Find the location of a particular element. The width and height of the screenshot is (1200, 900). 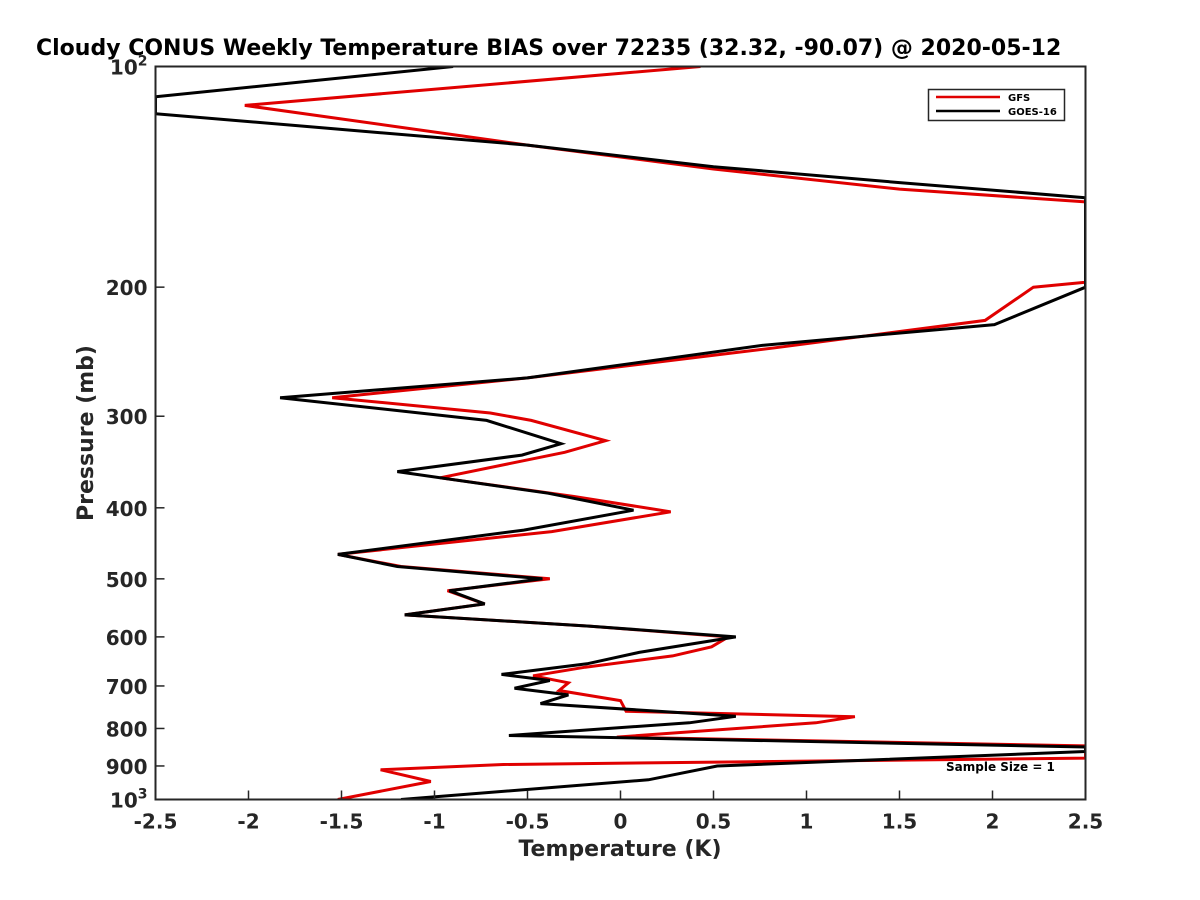

legend-label-gfs: GFS is located at coordinates (1019, 98).